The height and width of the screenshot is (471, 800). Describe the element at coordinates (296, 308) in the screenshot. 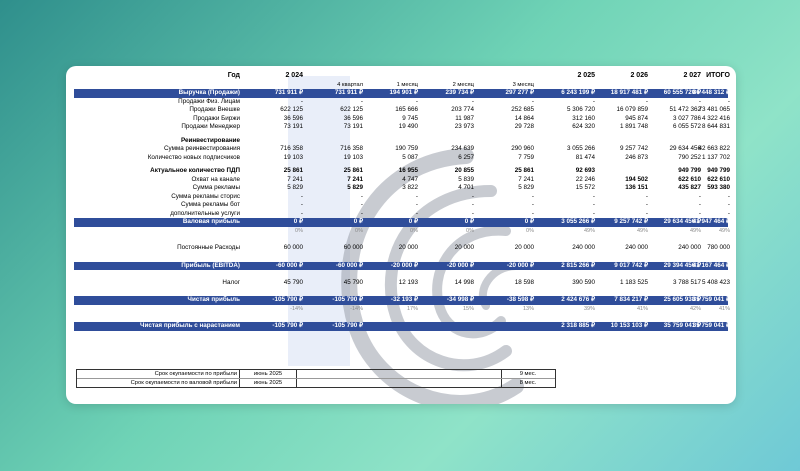

I see `table-cell: -14%` at that location.